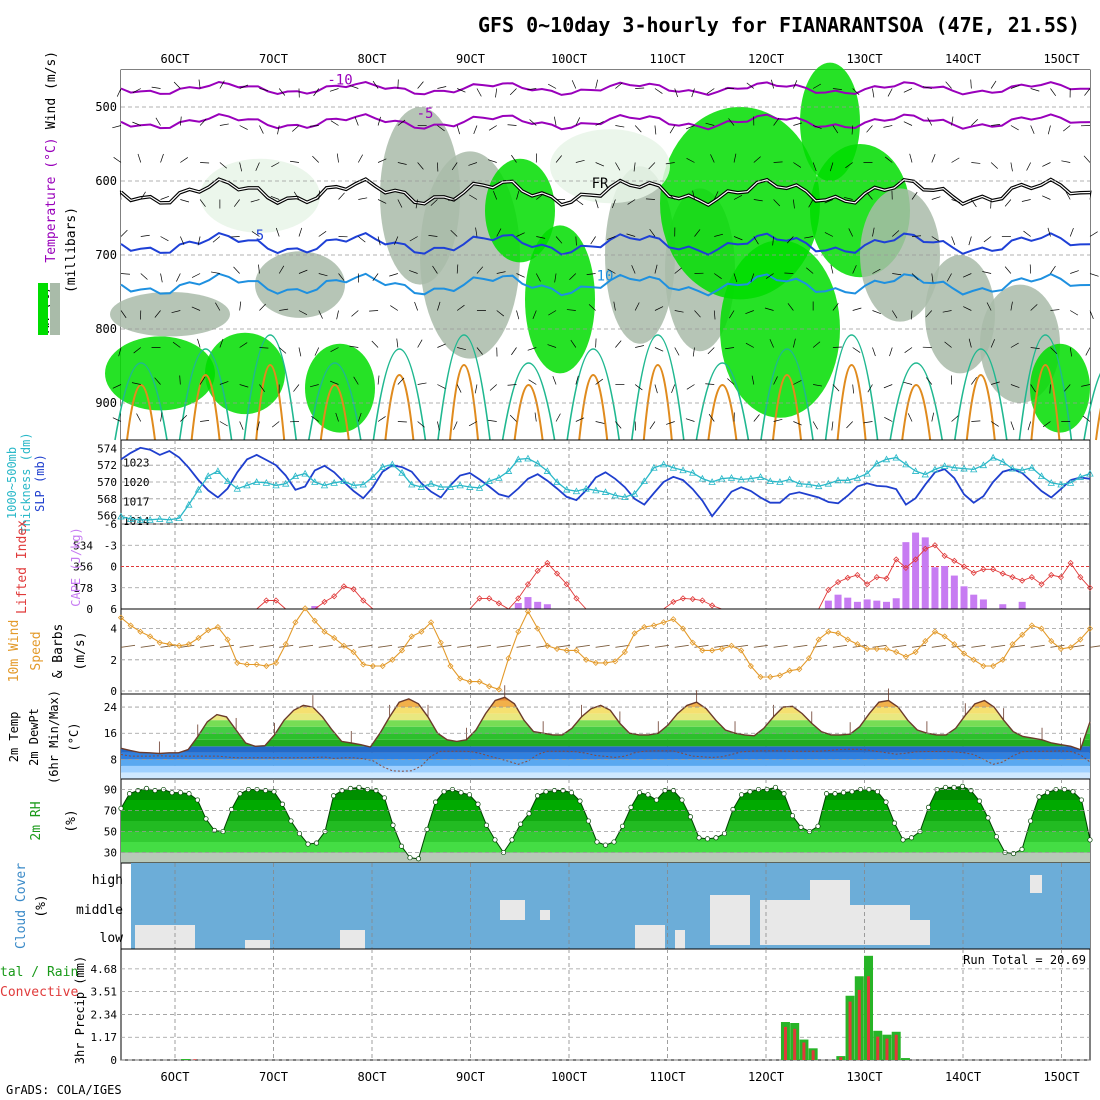 The width and height of the screenshot is (1100, 1100). Describe the element at coordinates (54, 737) in the screenshot. I see `y-axis-label: (6hr Min/Max)` at that location.